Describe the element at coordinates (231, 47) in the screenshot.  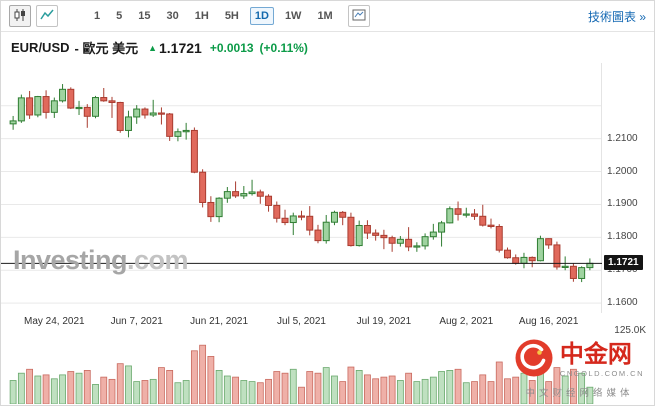
I see `price-change: +0.0013` at that location.